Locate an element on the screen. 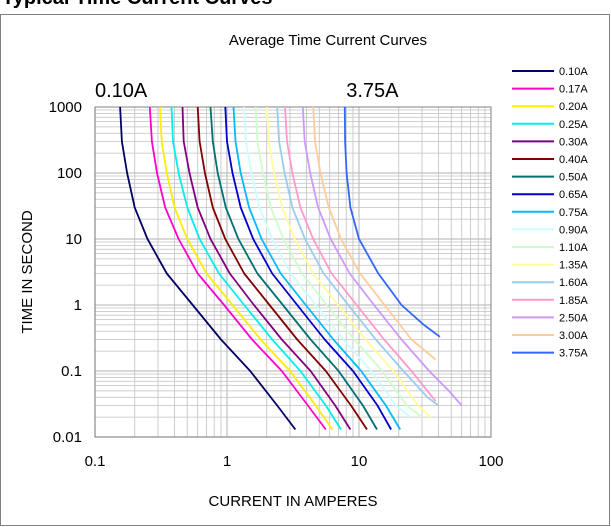 This screenshot has width=611, height=527. x-tick-label: 0.1 is located at coordinates (95, 461).